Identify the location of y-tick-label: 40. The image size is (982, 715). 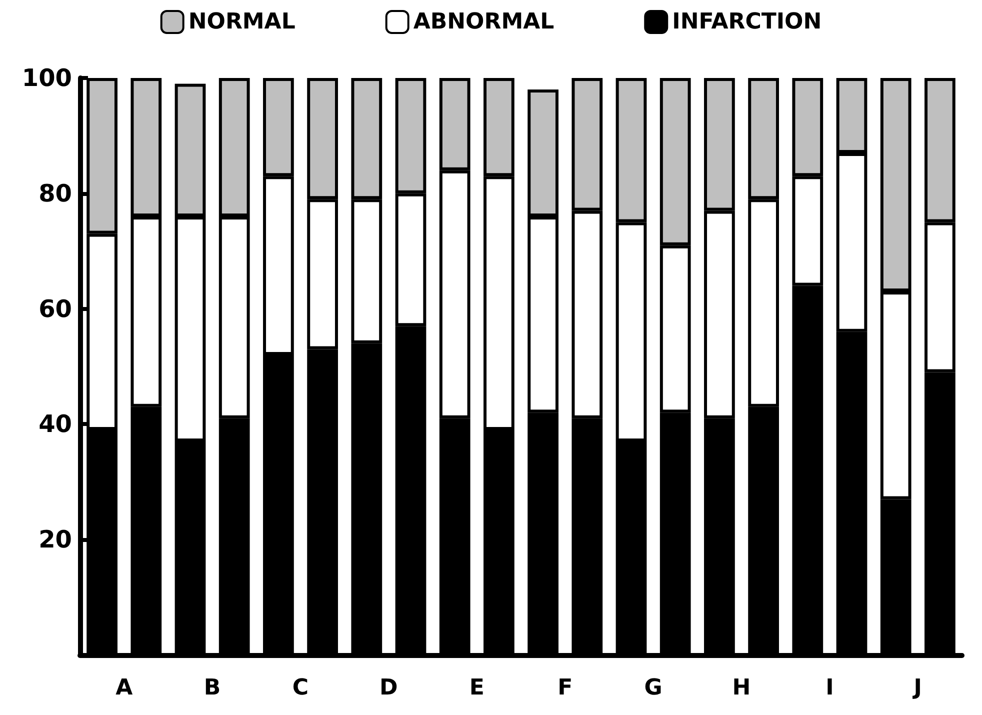
(55, 424).